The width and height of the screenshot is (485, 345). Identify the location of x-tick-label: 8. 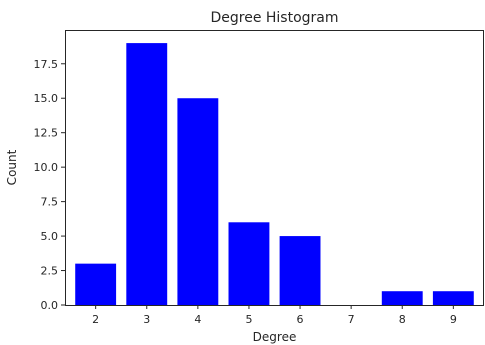
(402, 319).